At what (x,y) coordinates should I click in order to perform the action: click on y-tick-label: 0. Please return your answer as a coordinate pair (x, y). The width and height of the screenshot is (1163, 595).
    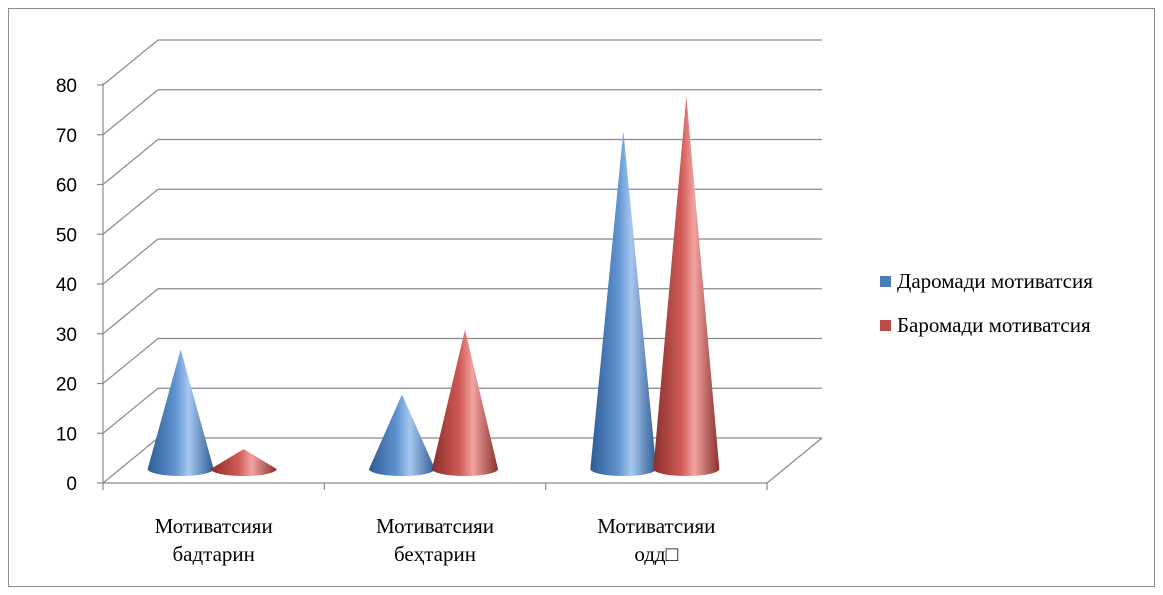
    Looking at the image, I should click on (71, 484).